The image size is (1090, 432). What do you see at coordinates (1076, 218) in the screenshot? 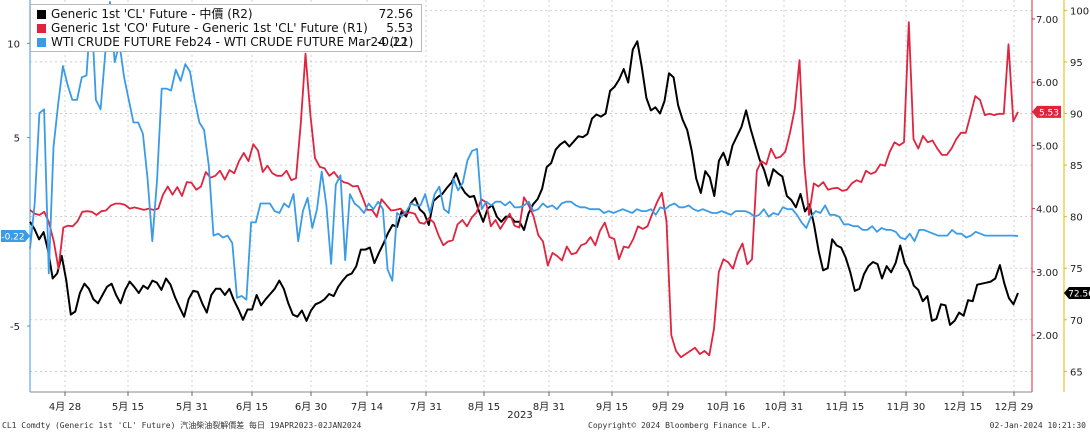
I see `right-2-tick-label: 80` at bounding box center [1076, 218].